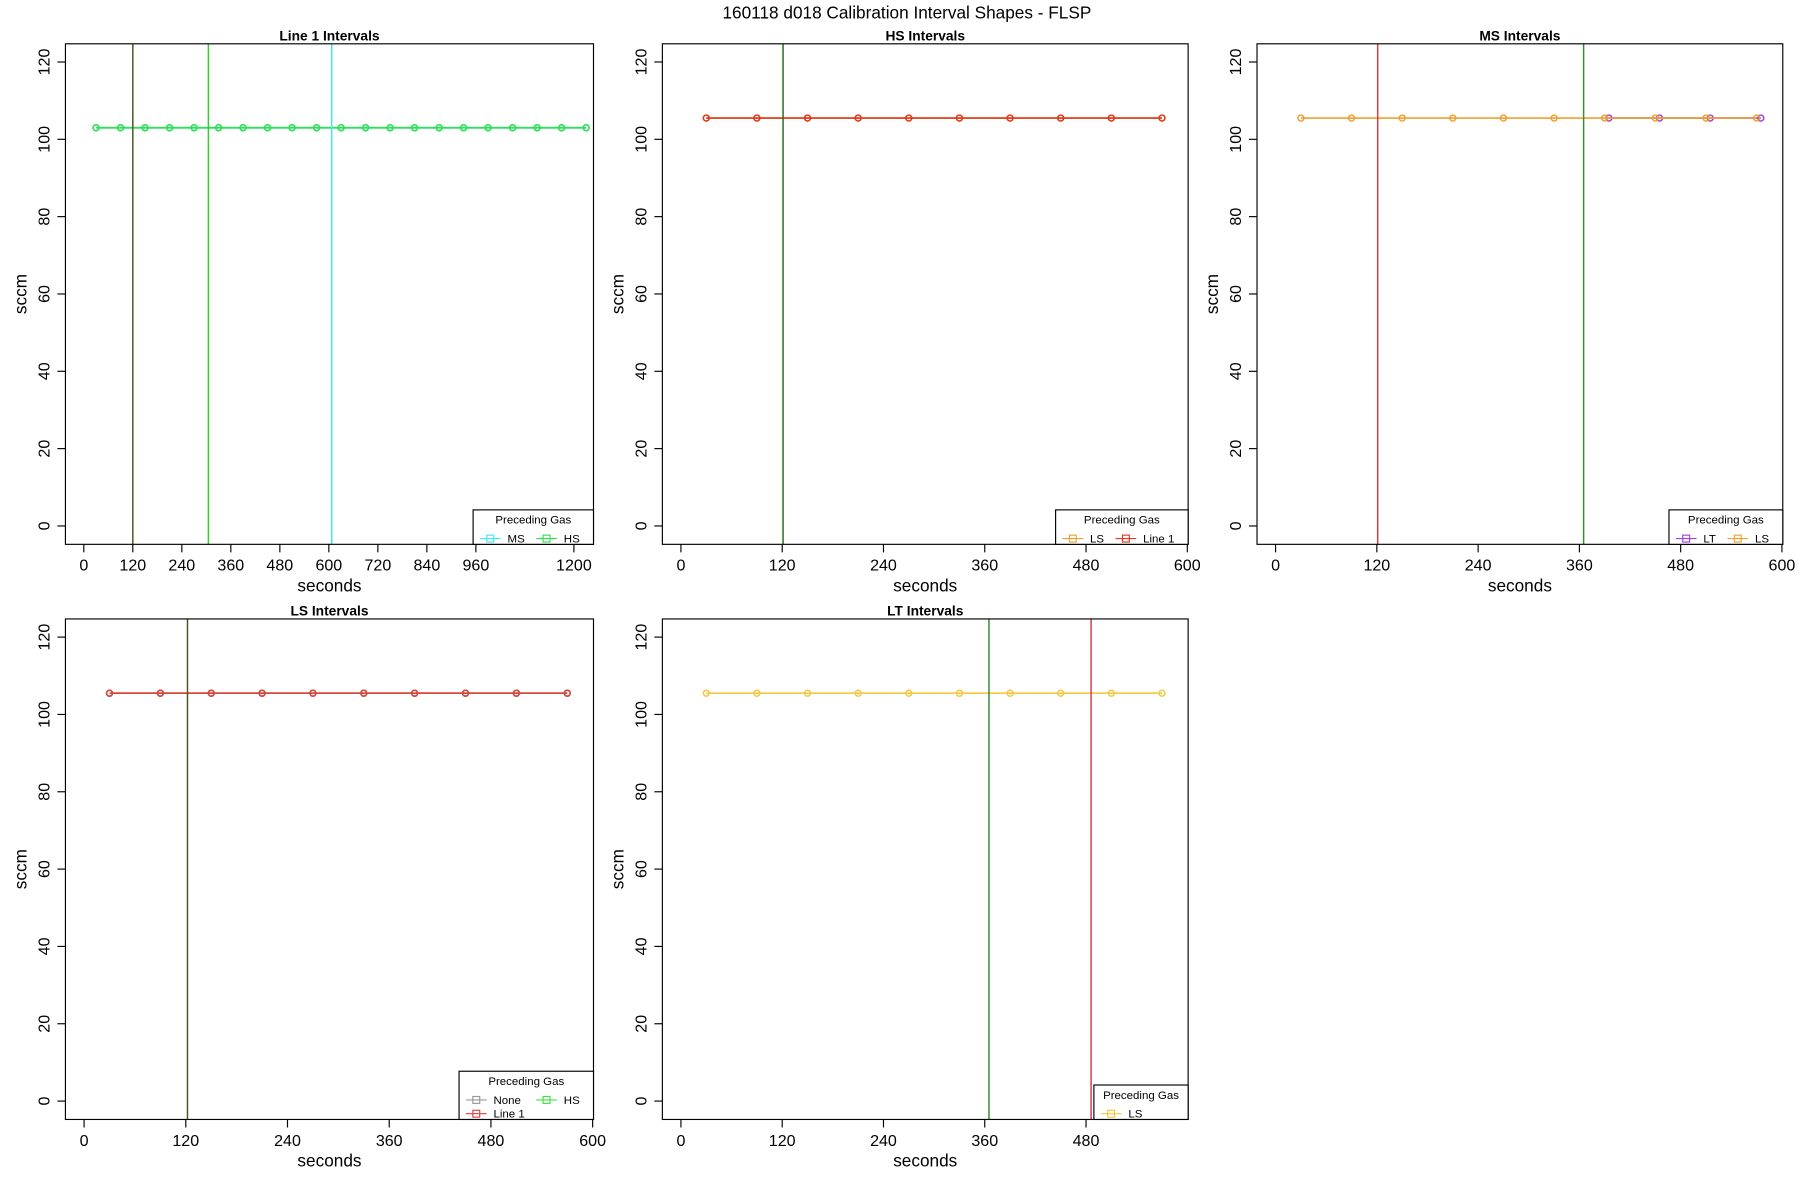 This screenshot has width=1800, height=1200. I want to click on x-tick-label: 960, so click(475, 566).